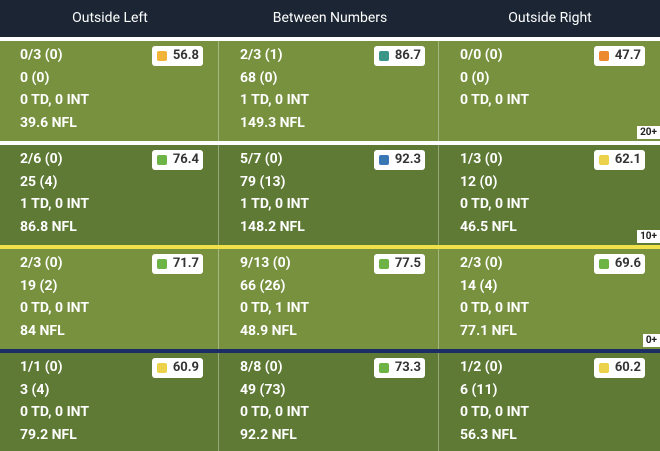  I want to click on grade-badge: 76.4, so click(177, 160).